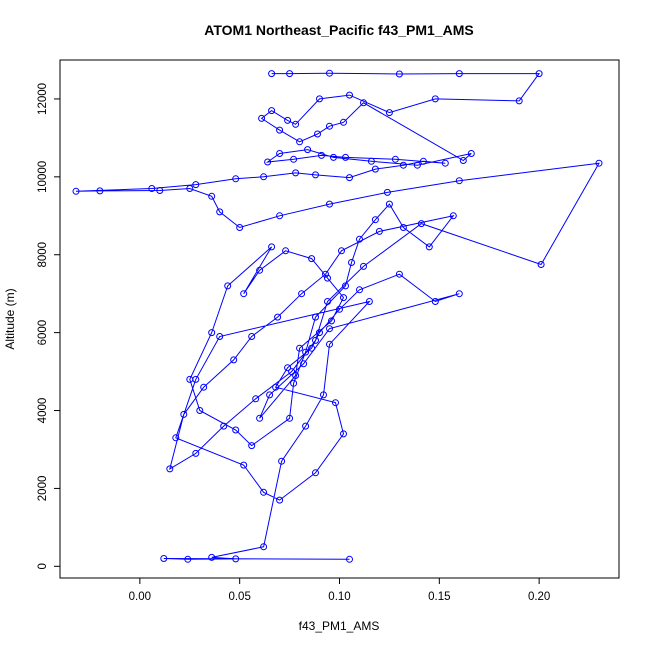  I want to click on y-tick-label: 8000, so click(43, 255).